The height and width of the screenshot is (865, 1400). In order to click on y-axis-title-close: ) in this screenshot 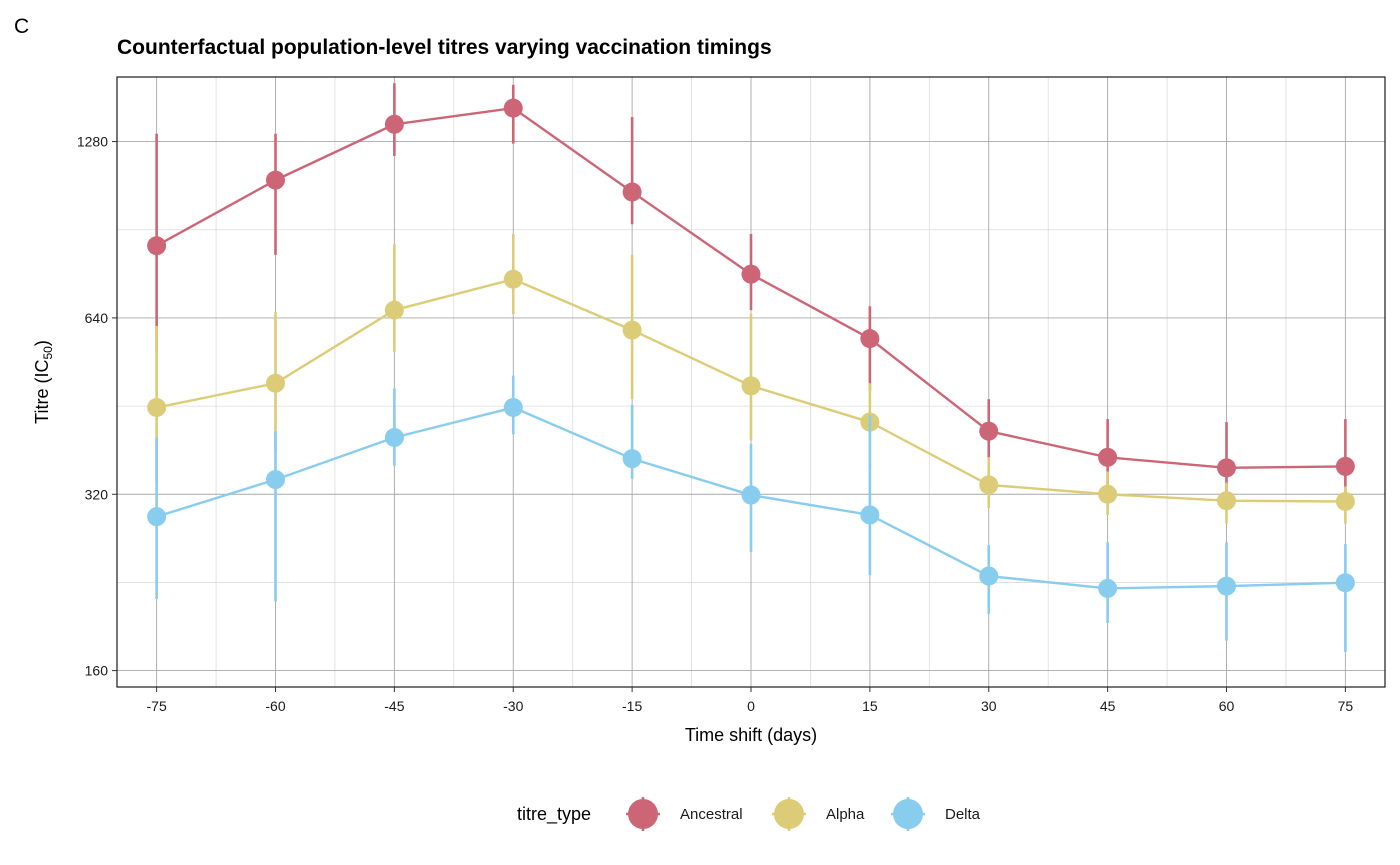, I will do `click(42, 343)`.